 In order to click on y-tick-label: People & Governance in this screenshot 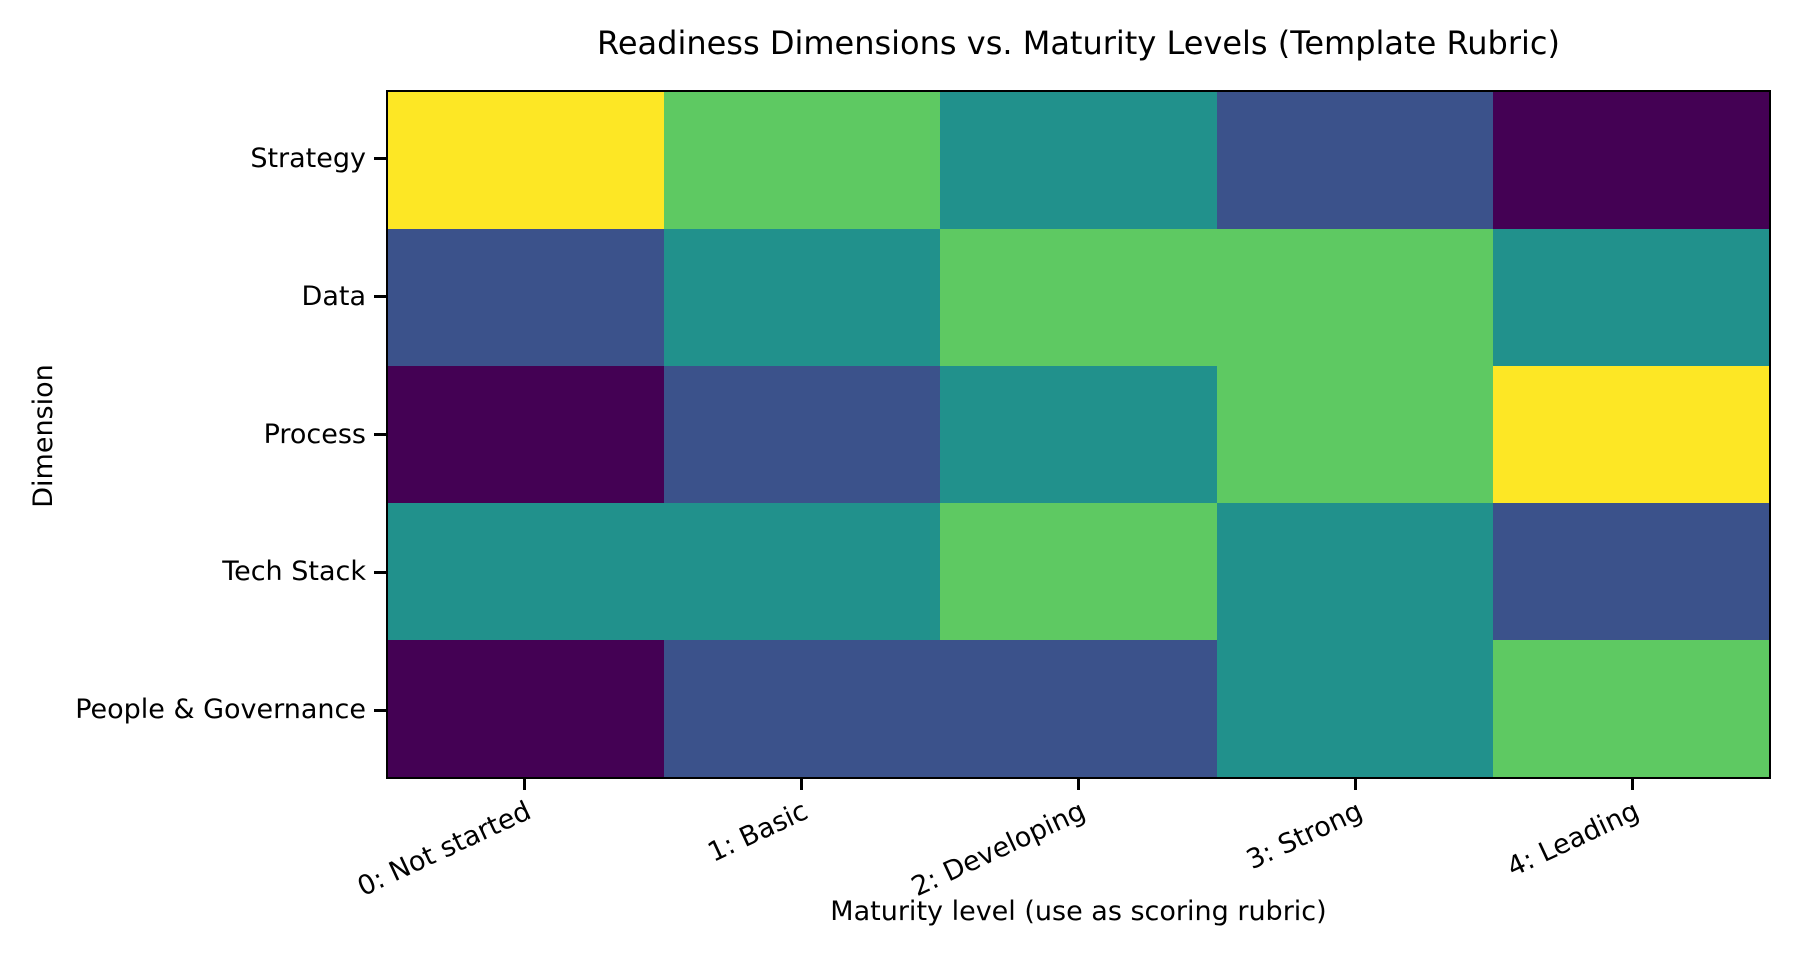, I will do `click(220, 710)`.